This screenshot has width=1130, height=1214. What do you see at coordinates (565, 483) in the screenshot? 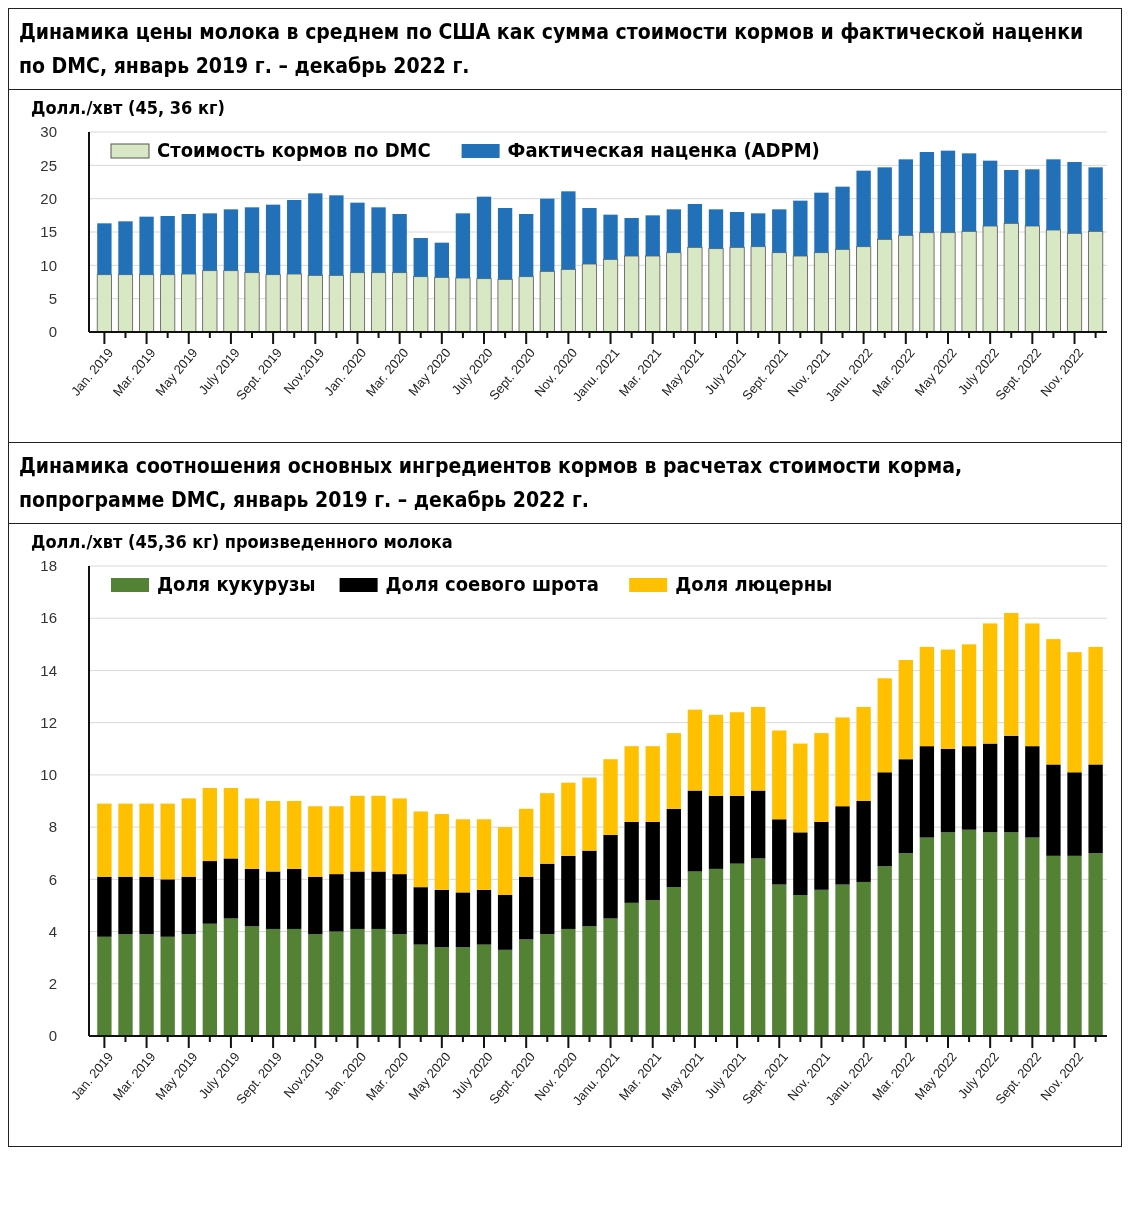
I see `chart-title: Динамика соотношения основных ингредиентов кормов в расчетах стоимости корма, попрограмме DMC, январь 2019 г. – декабрь 2022 г.` at bounding box center [565, 483].